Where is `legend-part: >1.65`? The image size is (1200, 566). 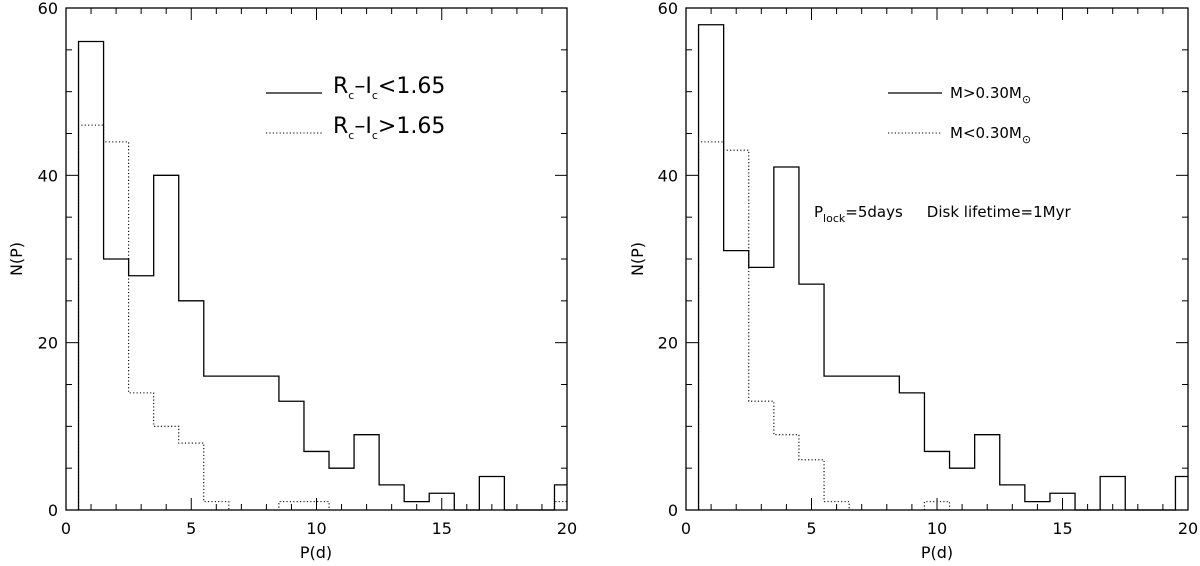 legend-part: >1.65 is located at coordinates (411, 126).